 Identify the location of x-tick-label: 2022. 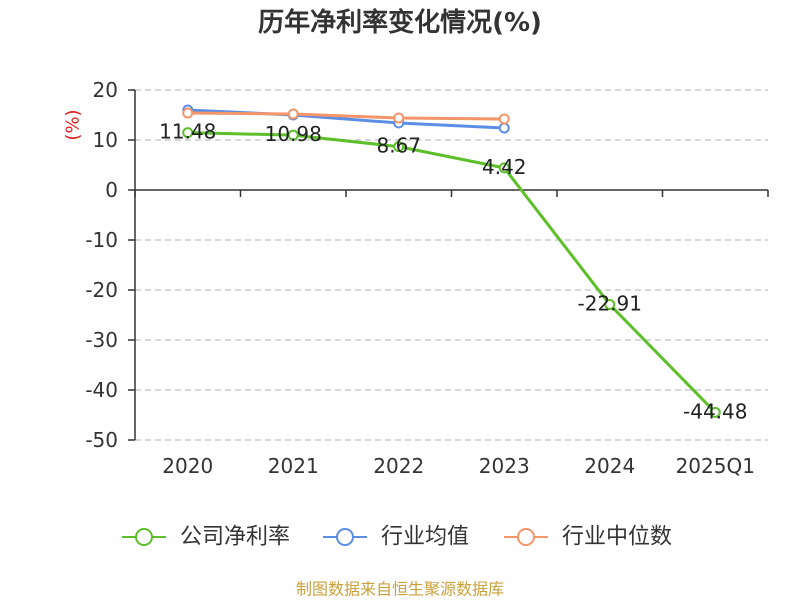
(398, 466).